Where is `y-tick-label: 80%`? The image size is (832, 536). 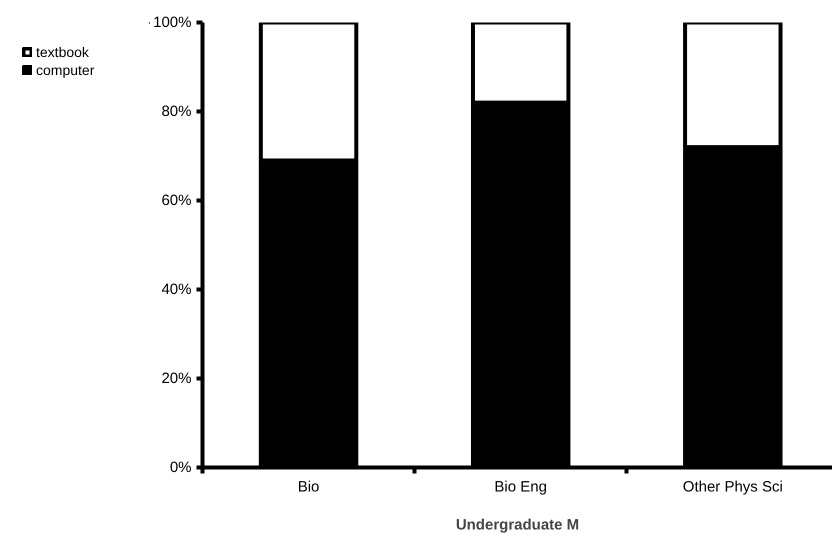
y-tick-label: 80% is located at coordinates (176, 111).